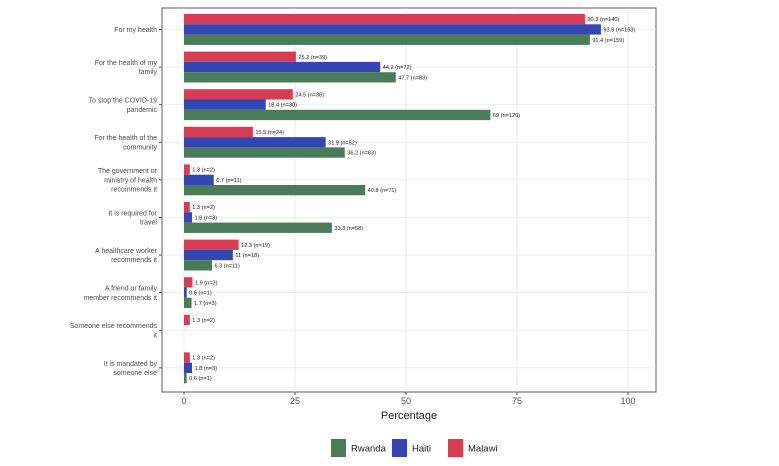  Describe the element at coordinates (369, 449) in the screenshot. I see `legend-label-rwanda: Rwanda` at that location.